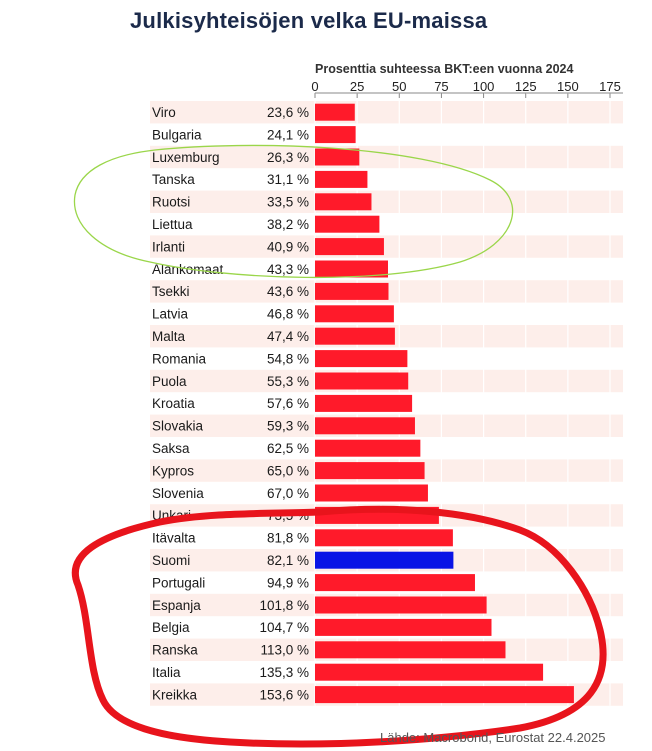 The height and width of the screenshot is (751, 652). What do you see at coordinates (175, 650) in the screenshot?
I see `category-label: Ranska` at bounding box center [175, 650].